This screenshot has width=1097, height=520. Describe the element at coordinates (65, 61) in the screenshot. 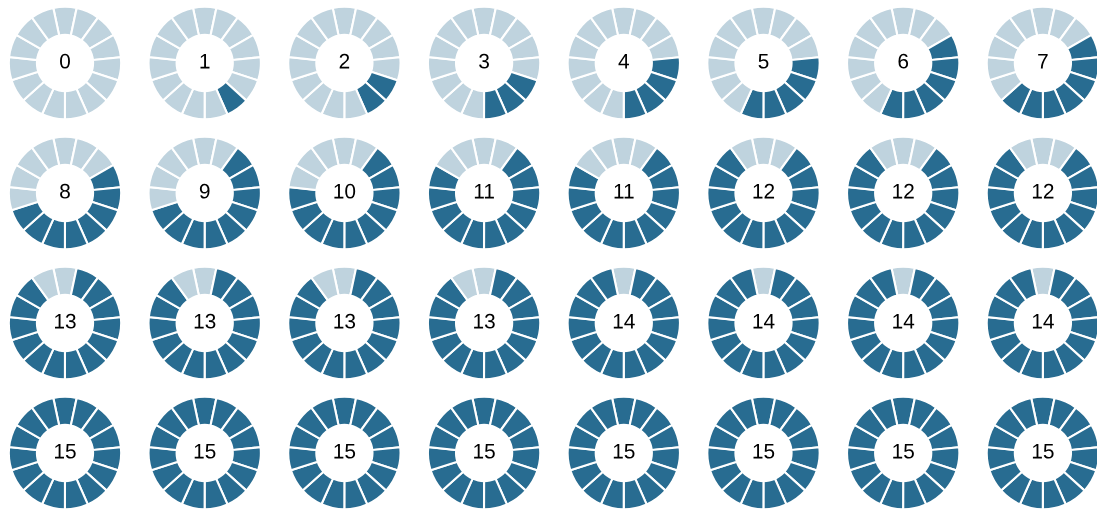

I see `text: 0` at that location.